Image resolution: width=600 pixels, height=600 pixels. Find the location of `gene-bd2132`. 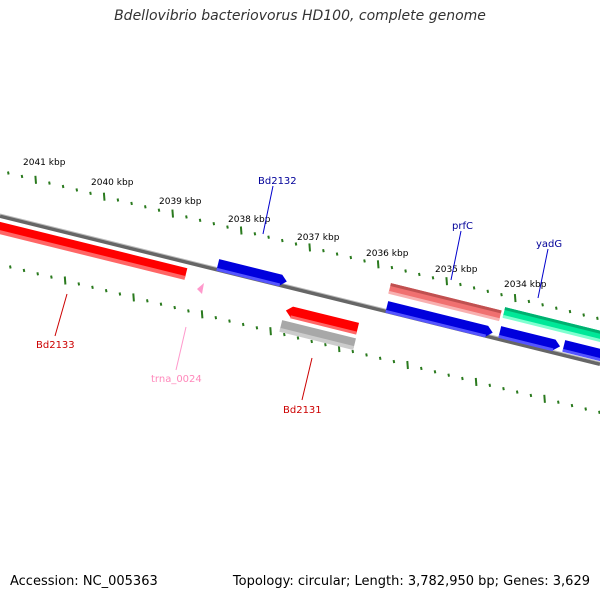

gene-bd2132 is located at coordinates (252, 273).